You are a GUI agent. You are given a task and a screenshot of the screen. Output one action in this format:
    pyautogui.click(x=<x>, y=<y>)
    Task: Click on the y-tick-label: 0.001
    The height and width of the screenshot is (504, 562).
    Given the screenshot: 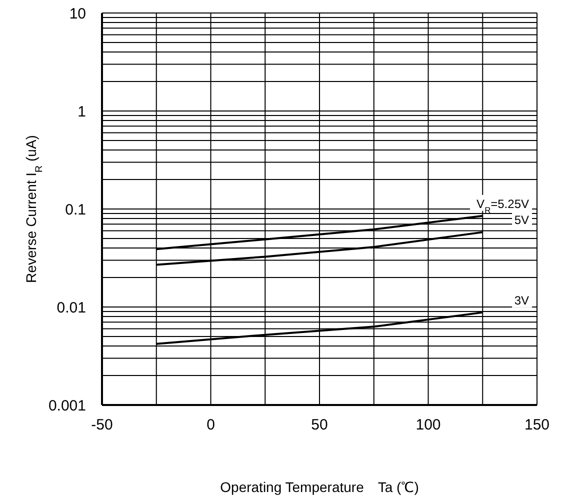 What is the action you would take?
    pyautogui.click(x=67, y=405)
    